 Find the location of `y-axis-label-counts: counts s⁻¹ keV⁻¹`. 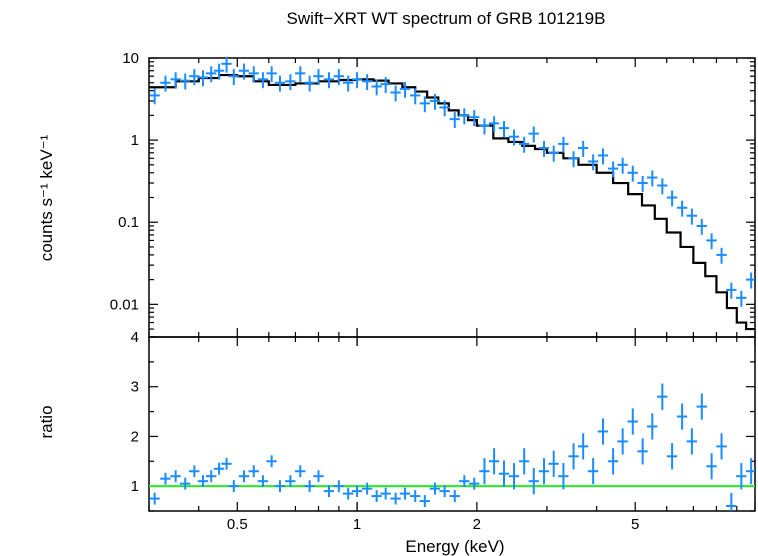

y-axis-label-counts: counts s⁻¹ keV⁻¹ is located at coordinates (46, 197).